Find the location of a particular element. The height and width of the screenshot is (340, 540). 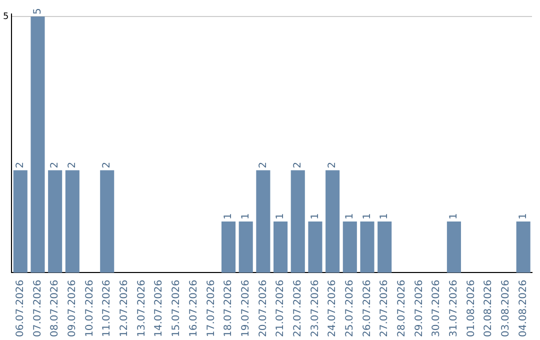

x-tick-label: 20.07.2026 is located at coordinates (263, 309).